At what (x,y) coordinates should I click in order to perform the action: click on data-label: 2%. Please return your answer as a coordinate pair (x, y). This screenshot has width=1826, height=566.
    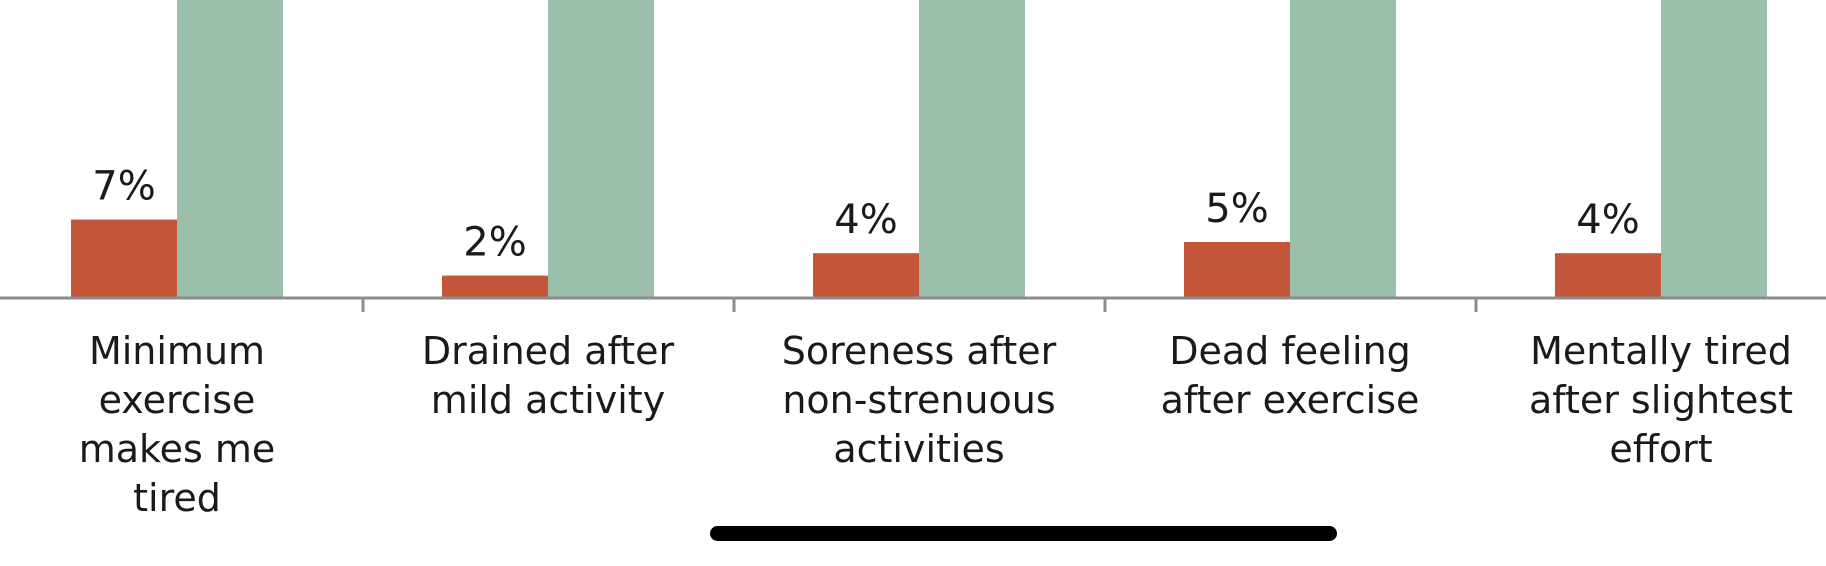
    Looking at the image, I should click on (494, 243).